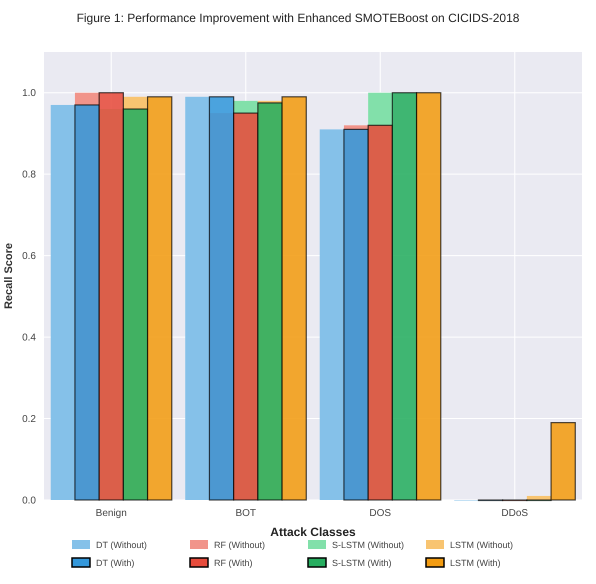 The height and width of the screenshot is (584, 596). I want to click on legend-label: S-LSTM (Without), so click(368, 545).